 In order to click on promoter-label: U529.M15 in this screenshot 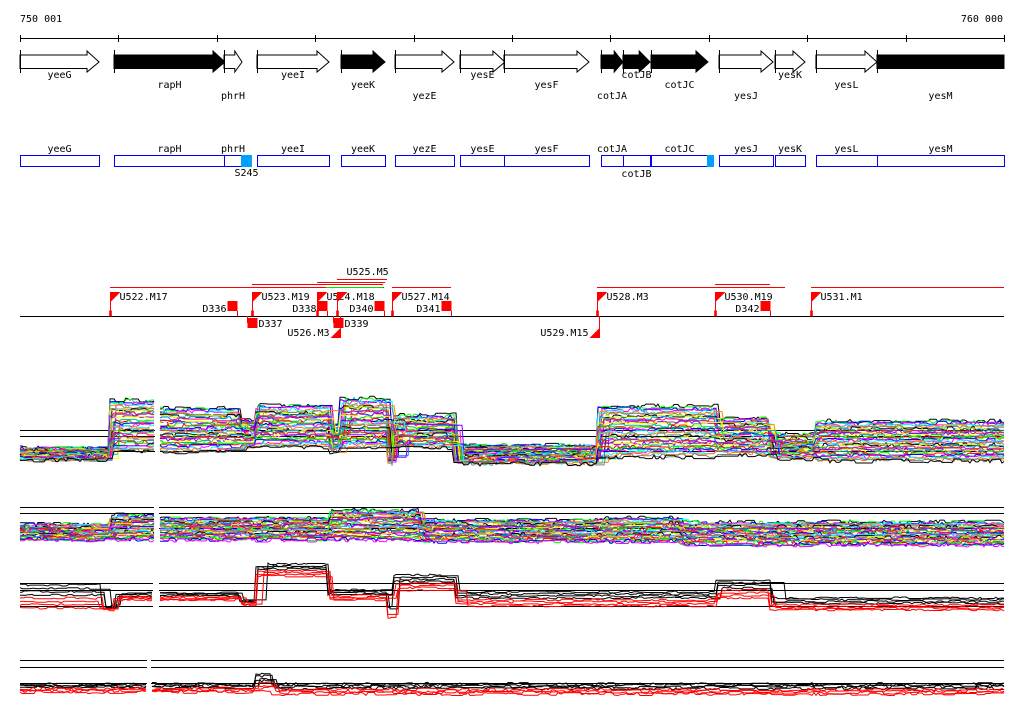, I will do `click(564, 333)`.